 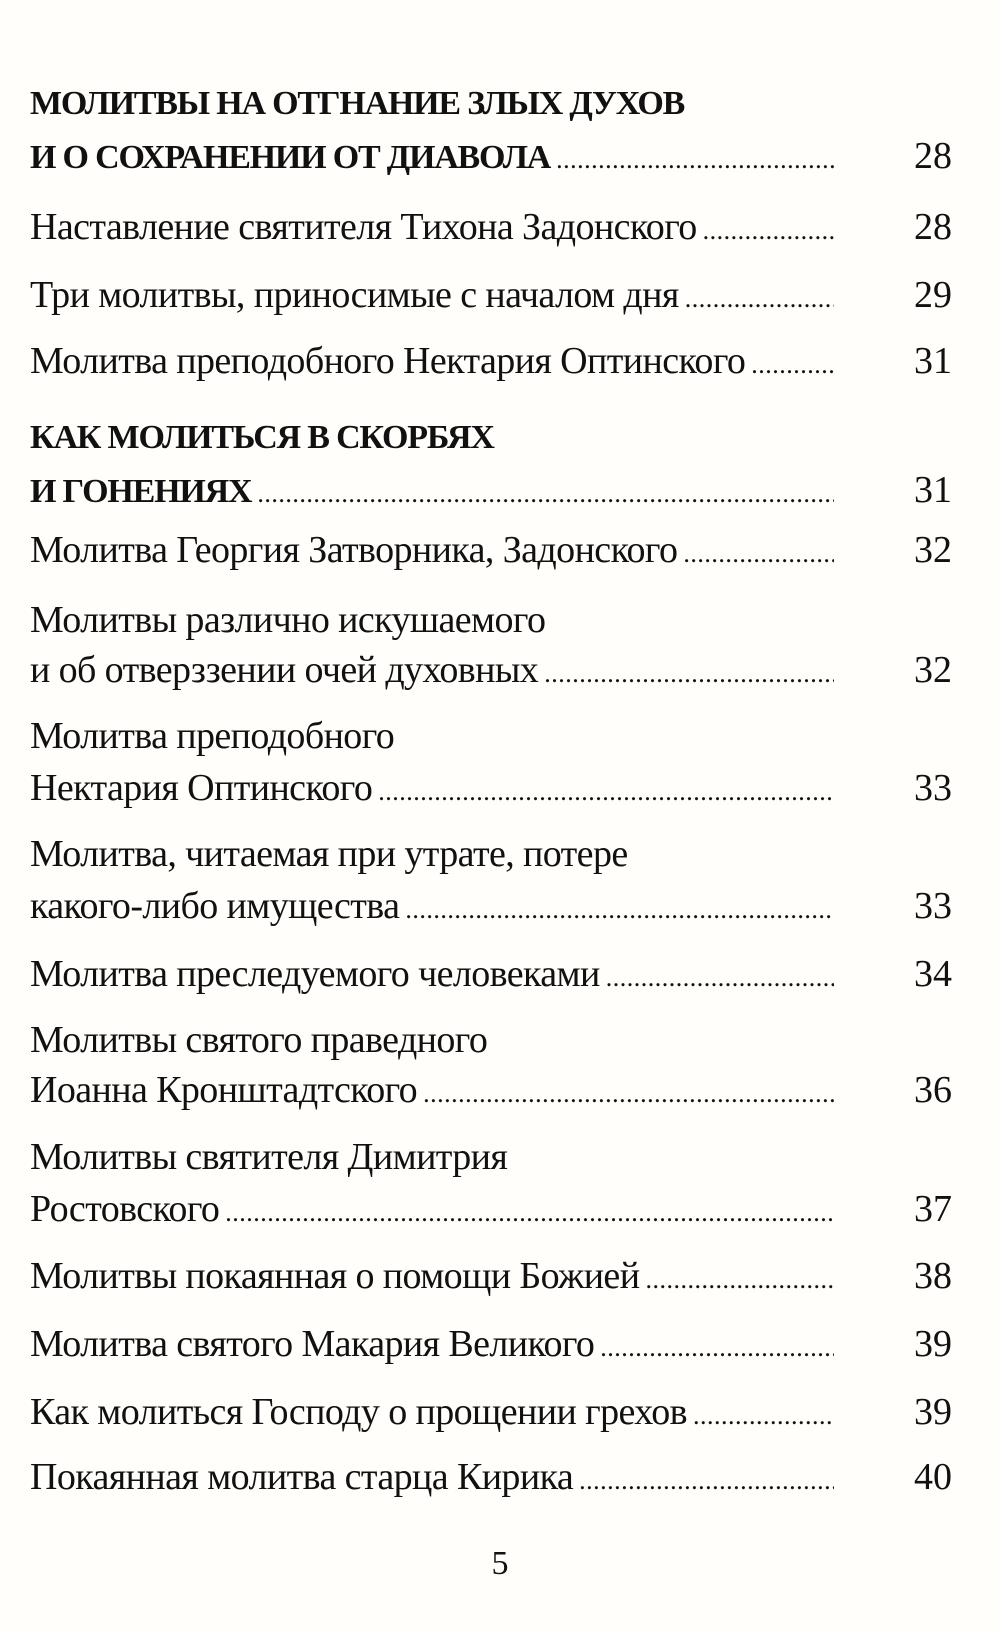 I want to click on toc-entry-line: Ростовского 37, so click(x=491, y=1209).